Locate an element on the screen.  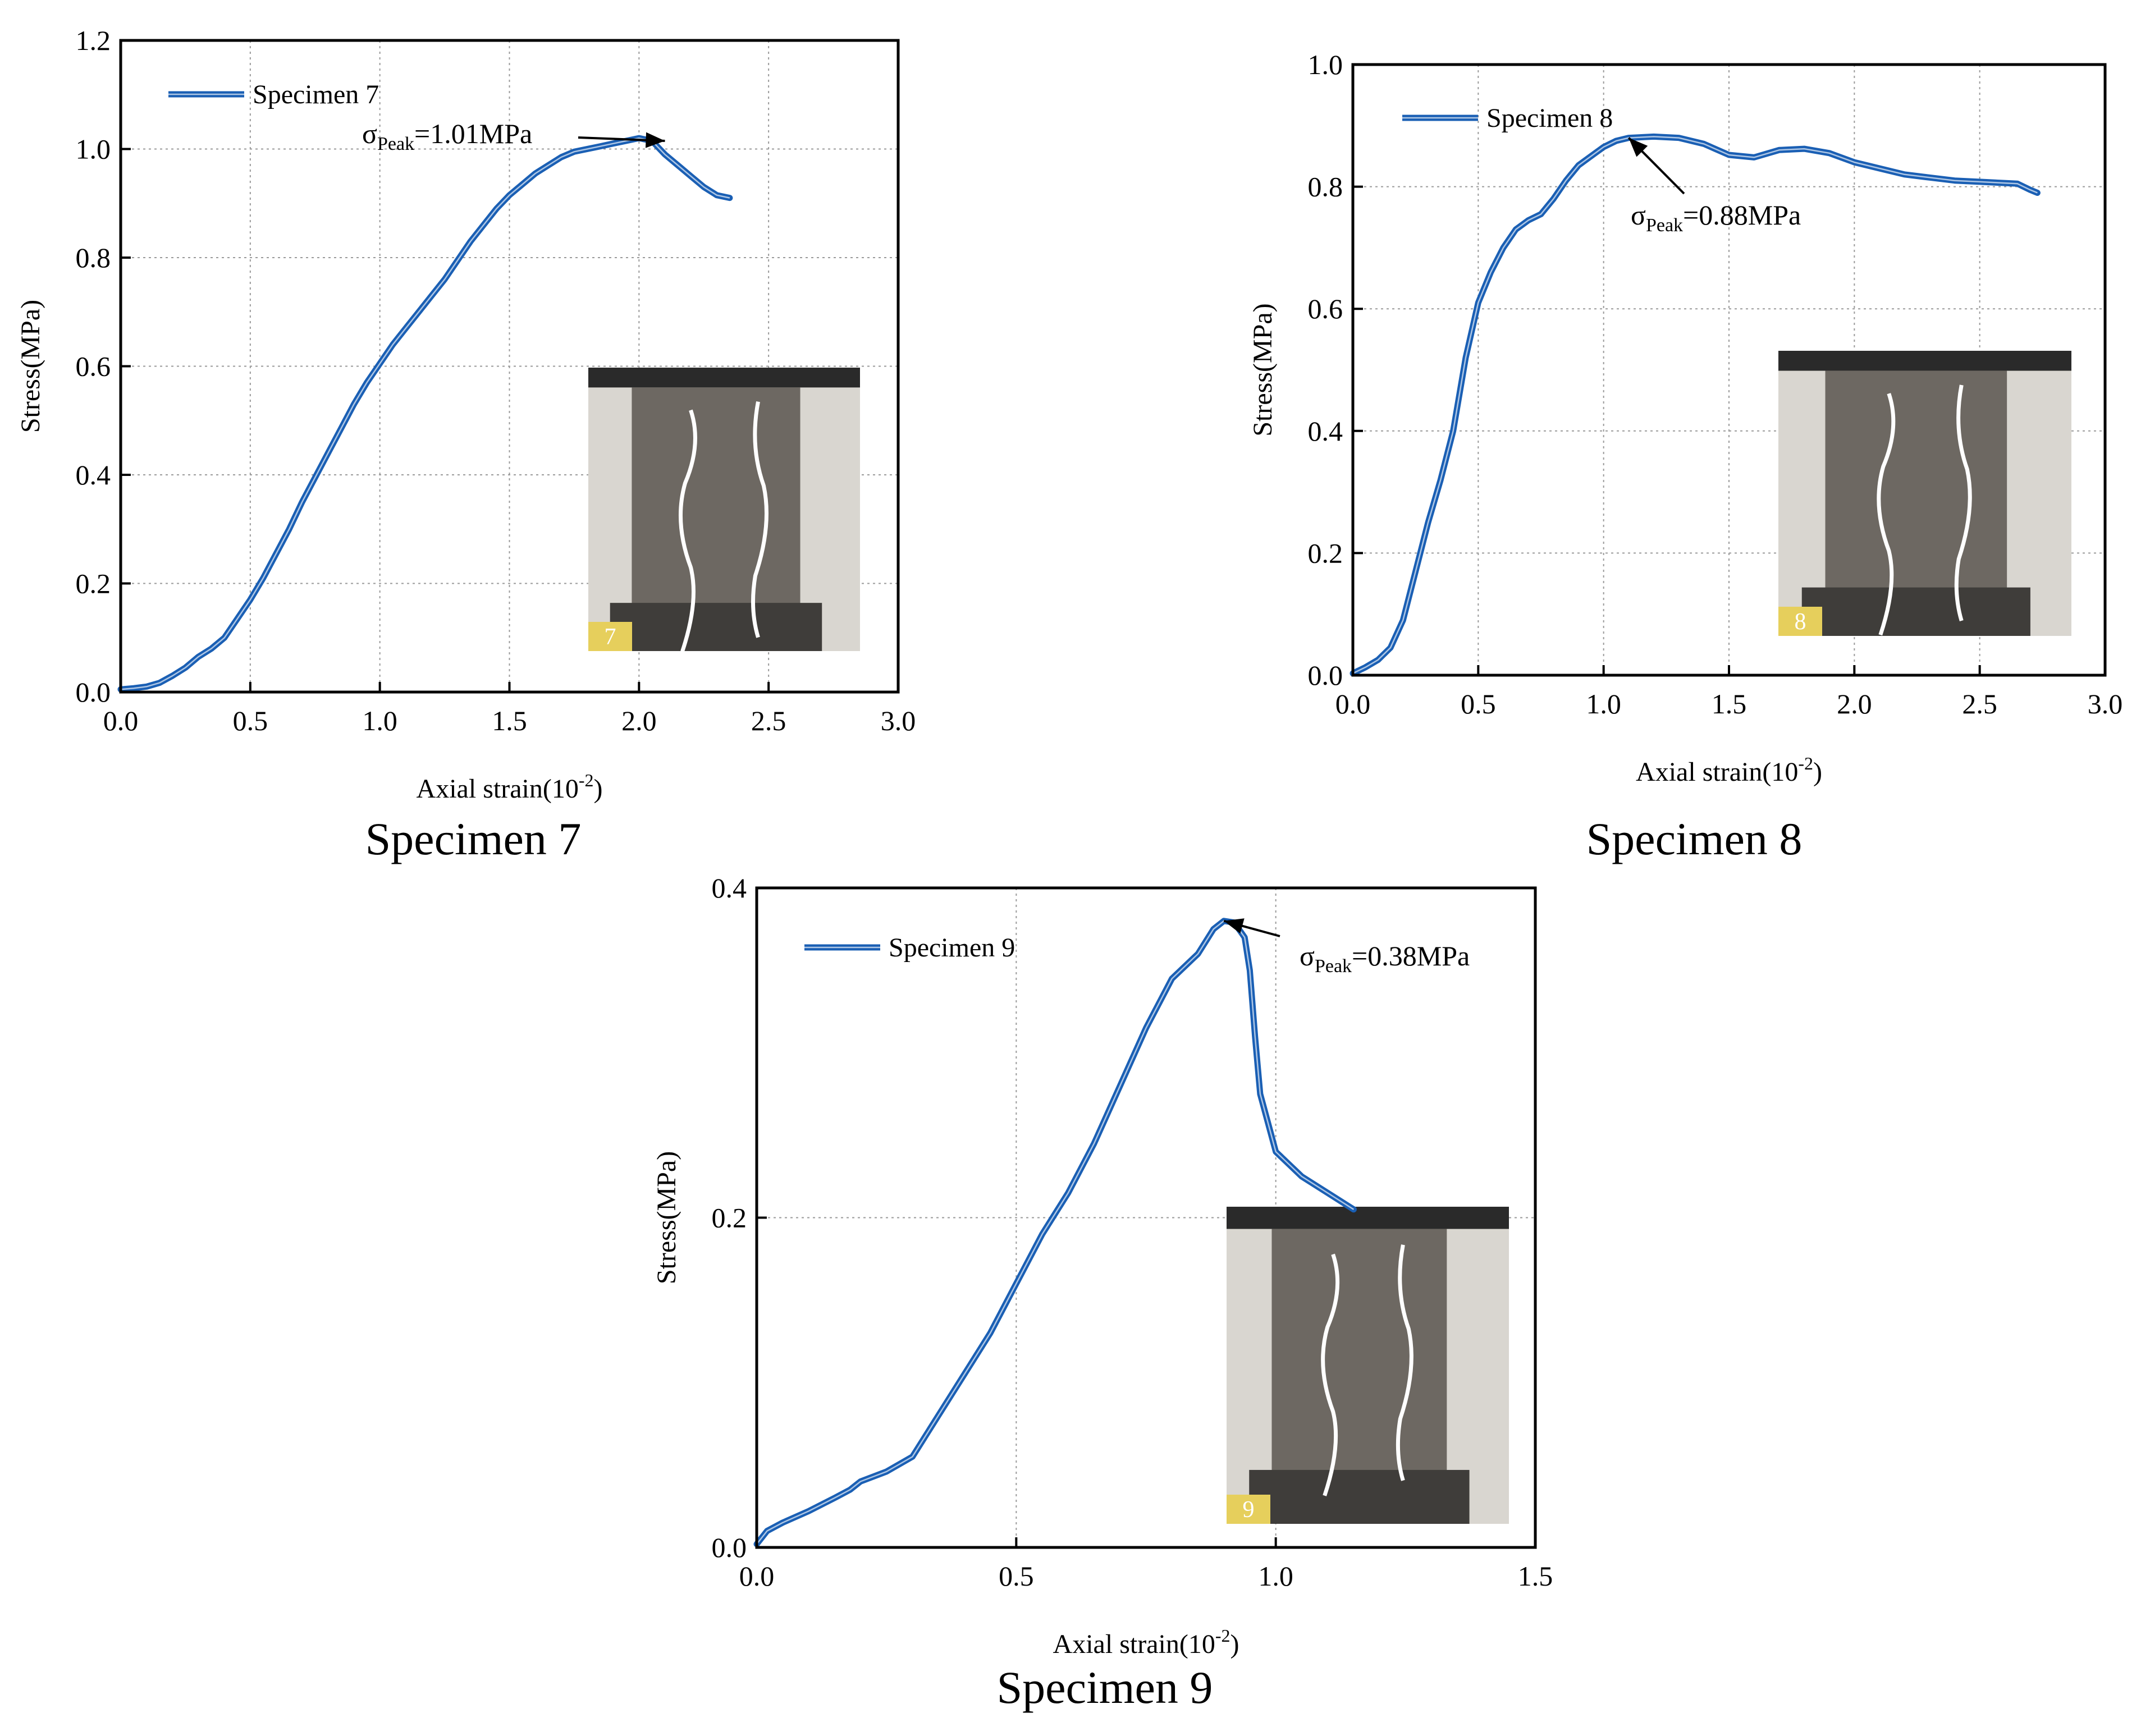
y-tick-label: 1.2 is located at coordinates (94, 41).